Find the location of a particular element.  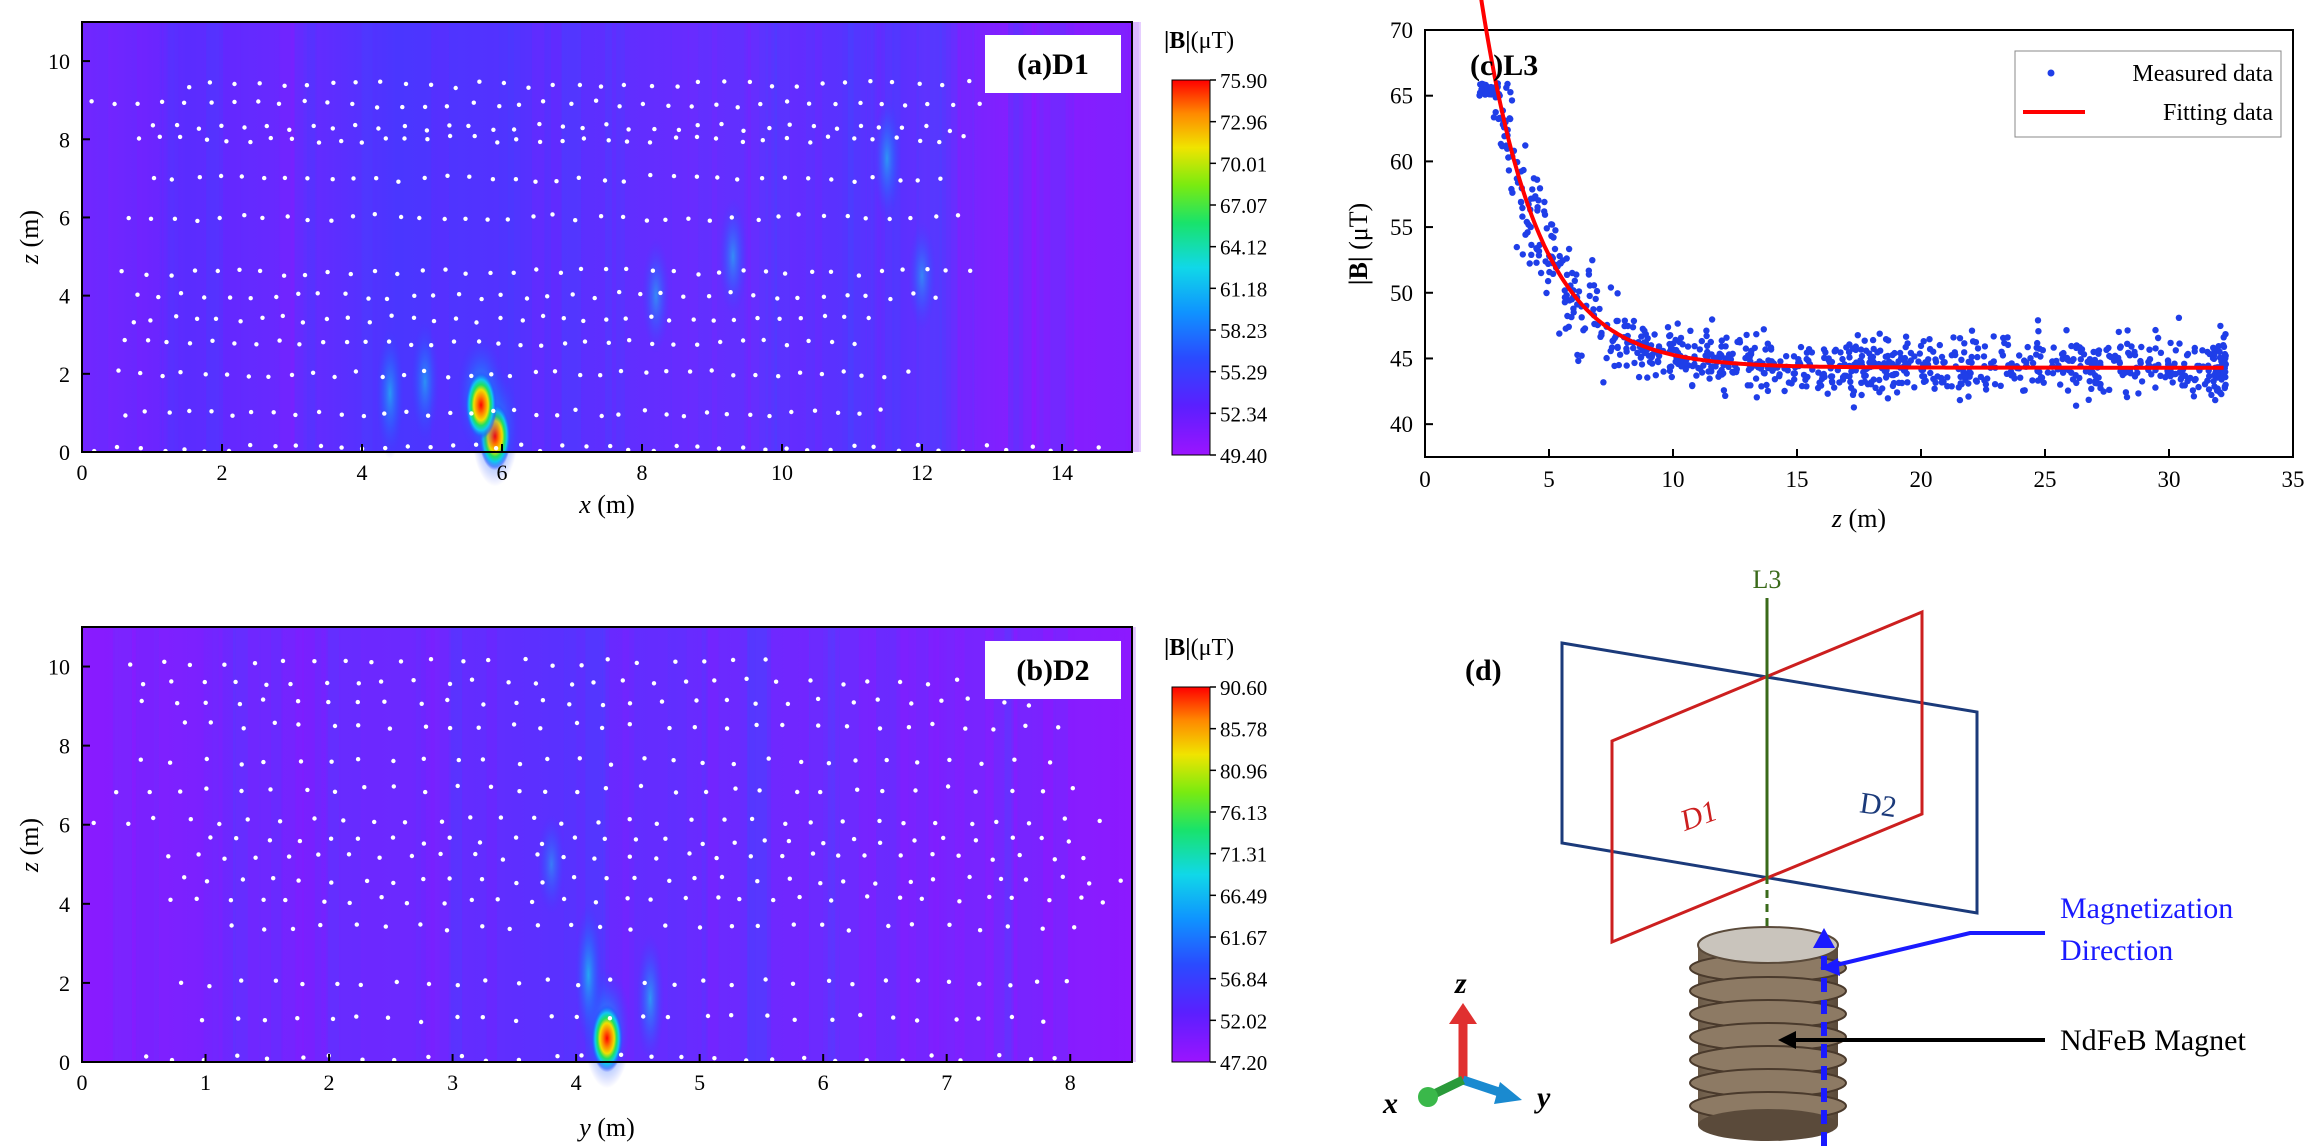

colorbar-tick-label: 66.49 is located at coordinates (1243, 896).